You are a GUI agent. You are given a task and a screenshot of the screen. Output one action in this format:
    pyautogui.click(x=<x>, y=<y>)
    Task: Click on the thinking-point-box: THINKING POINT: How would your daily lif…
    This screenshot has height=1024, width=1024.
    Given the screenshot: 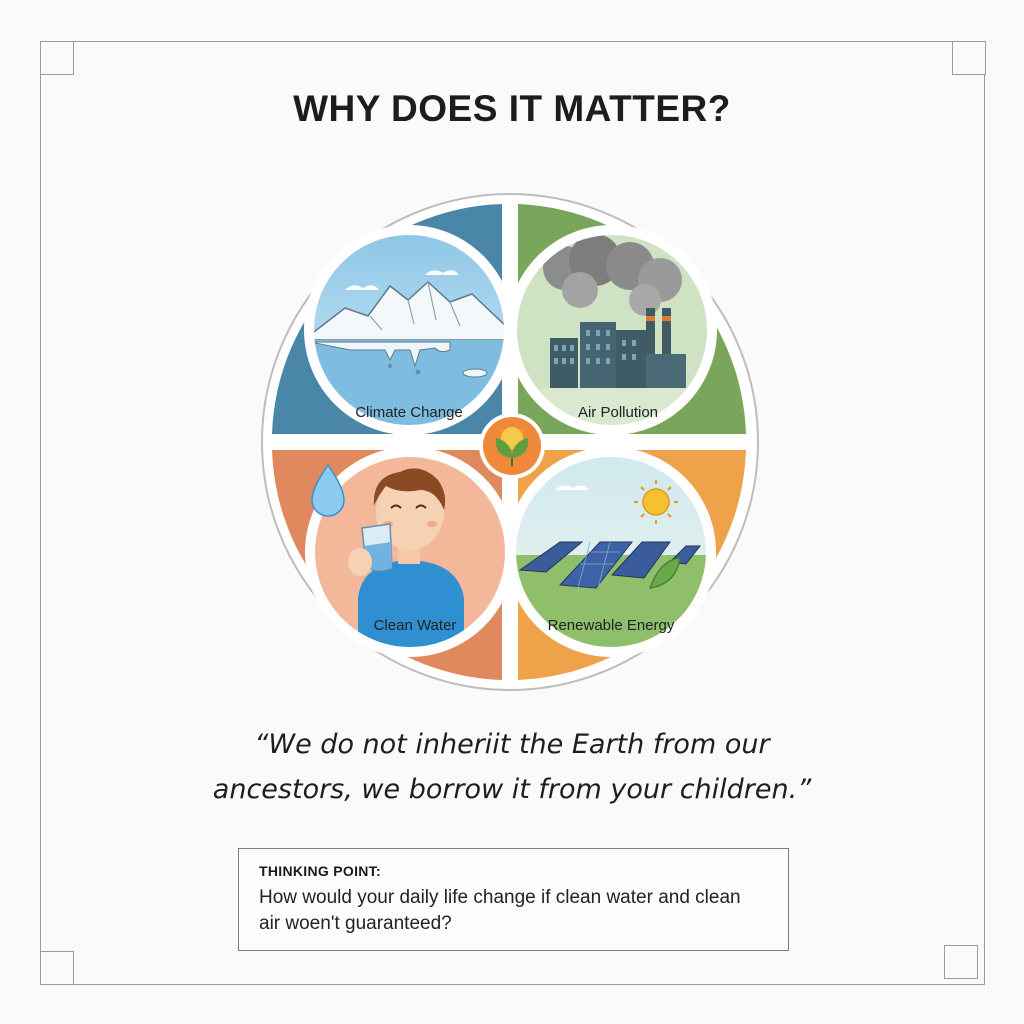 What is the action you would take?
    pyautogui.click(x=513, y=899)
    